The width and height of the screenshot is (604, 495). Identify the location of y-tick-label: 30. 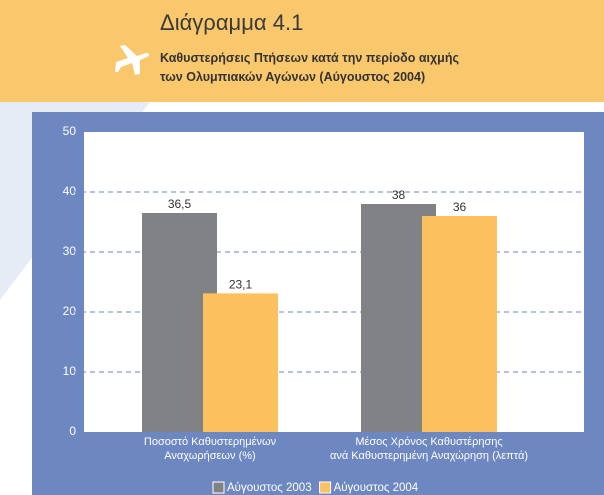
(70, 251).